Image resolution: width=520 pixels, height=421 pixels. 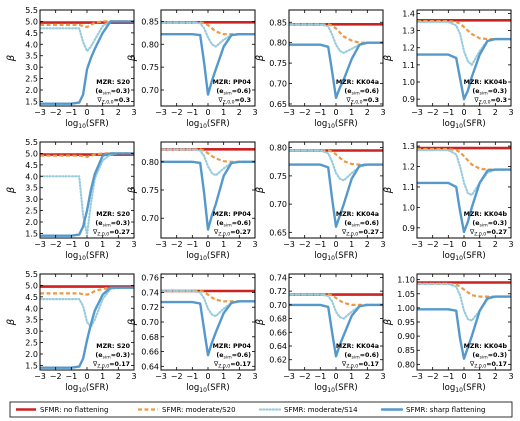 What do you see at coordinates (31, 176) in the screenshot?
I see `y-tick-label: 4.0` at bounding box center [31, 176].